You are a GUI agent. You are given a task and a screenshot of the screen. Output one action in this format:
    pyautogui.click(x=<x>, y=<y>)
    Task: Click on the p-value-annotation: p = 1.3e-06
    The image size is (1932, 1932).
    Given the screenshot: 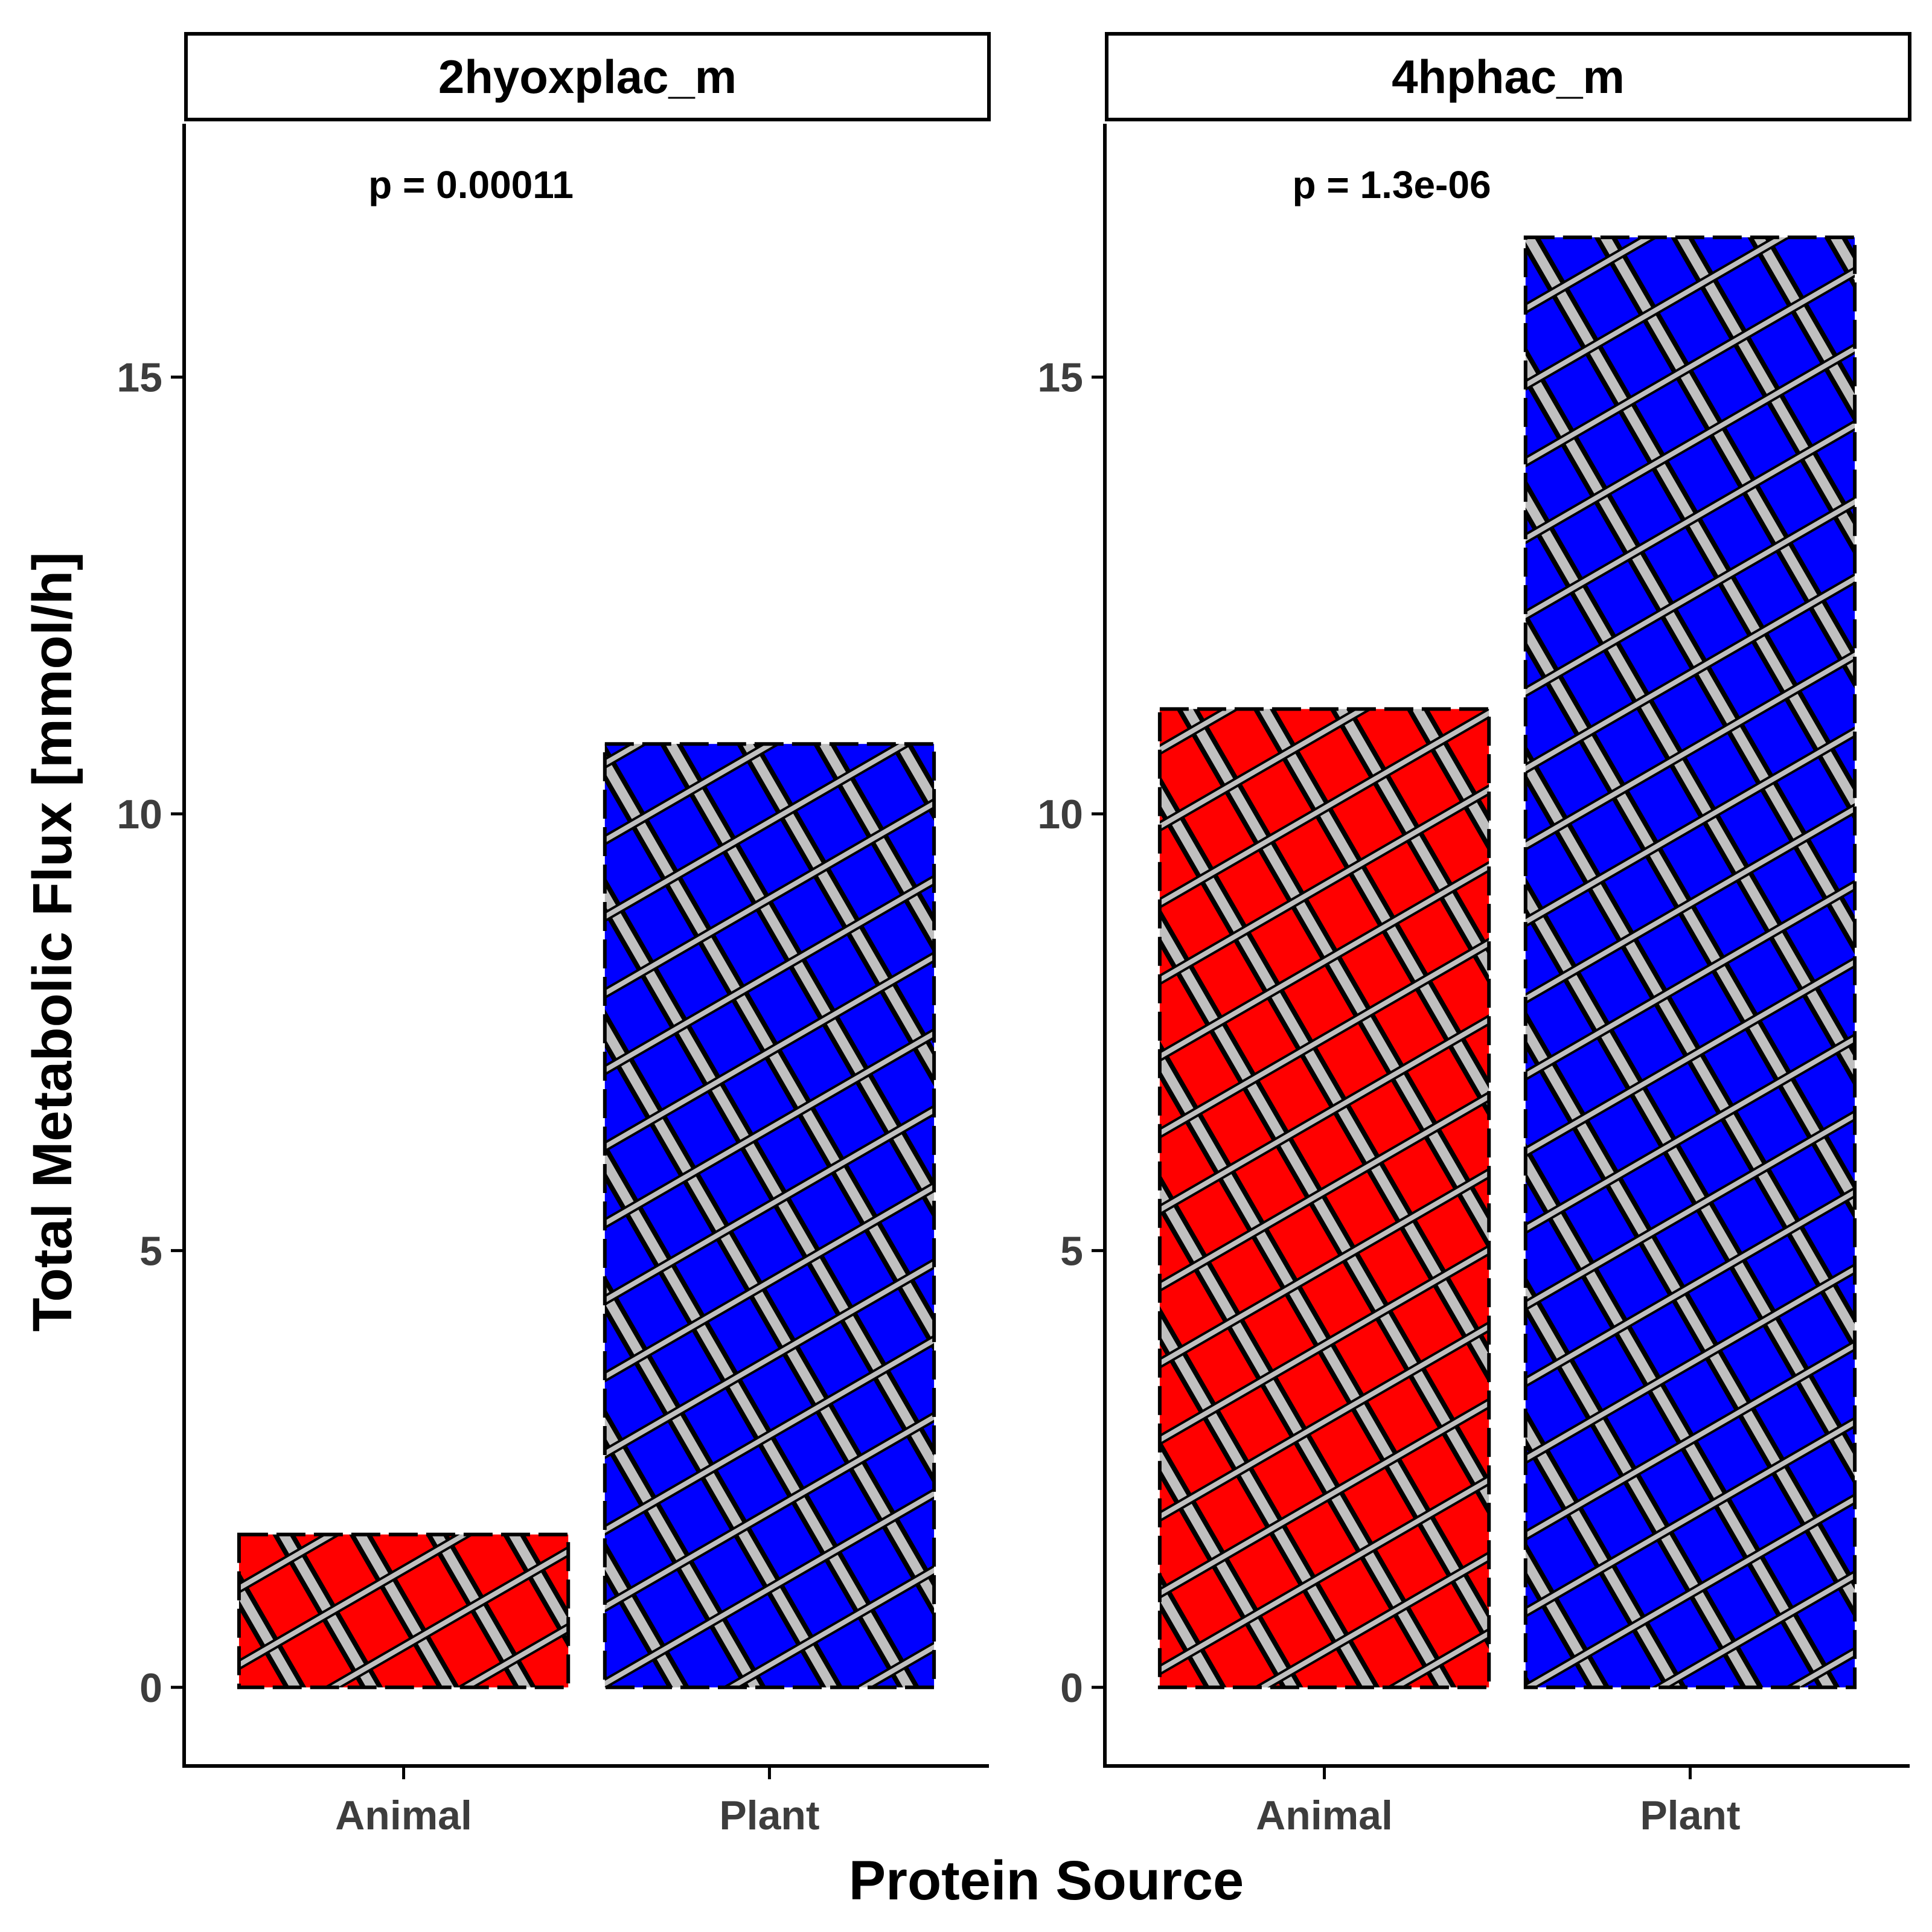 What is the action you would take?
    pyautogui.click(x=1392, y=185)
    